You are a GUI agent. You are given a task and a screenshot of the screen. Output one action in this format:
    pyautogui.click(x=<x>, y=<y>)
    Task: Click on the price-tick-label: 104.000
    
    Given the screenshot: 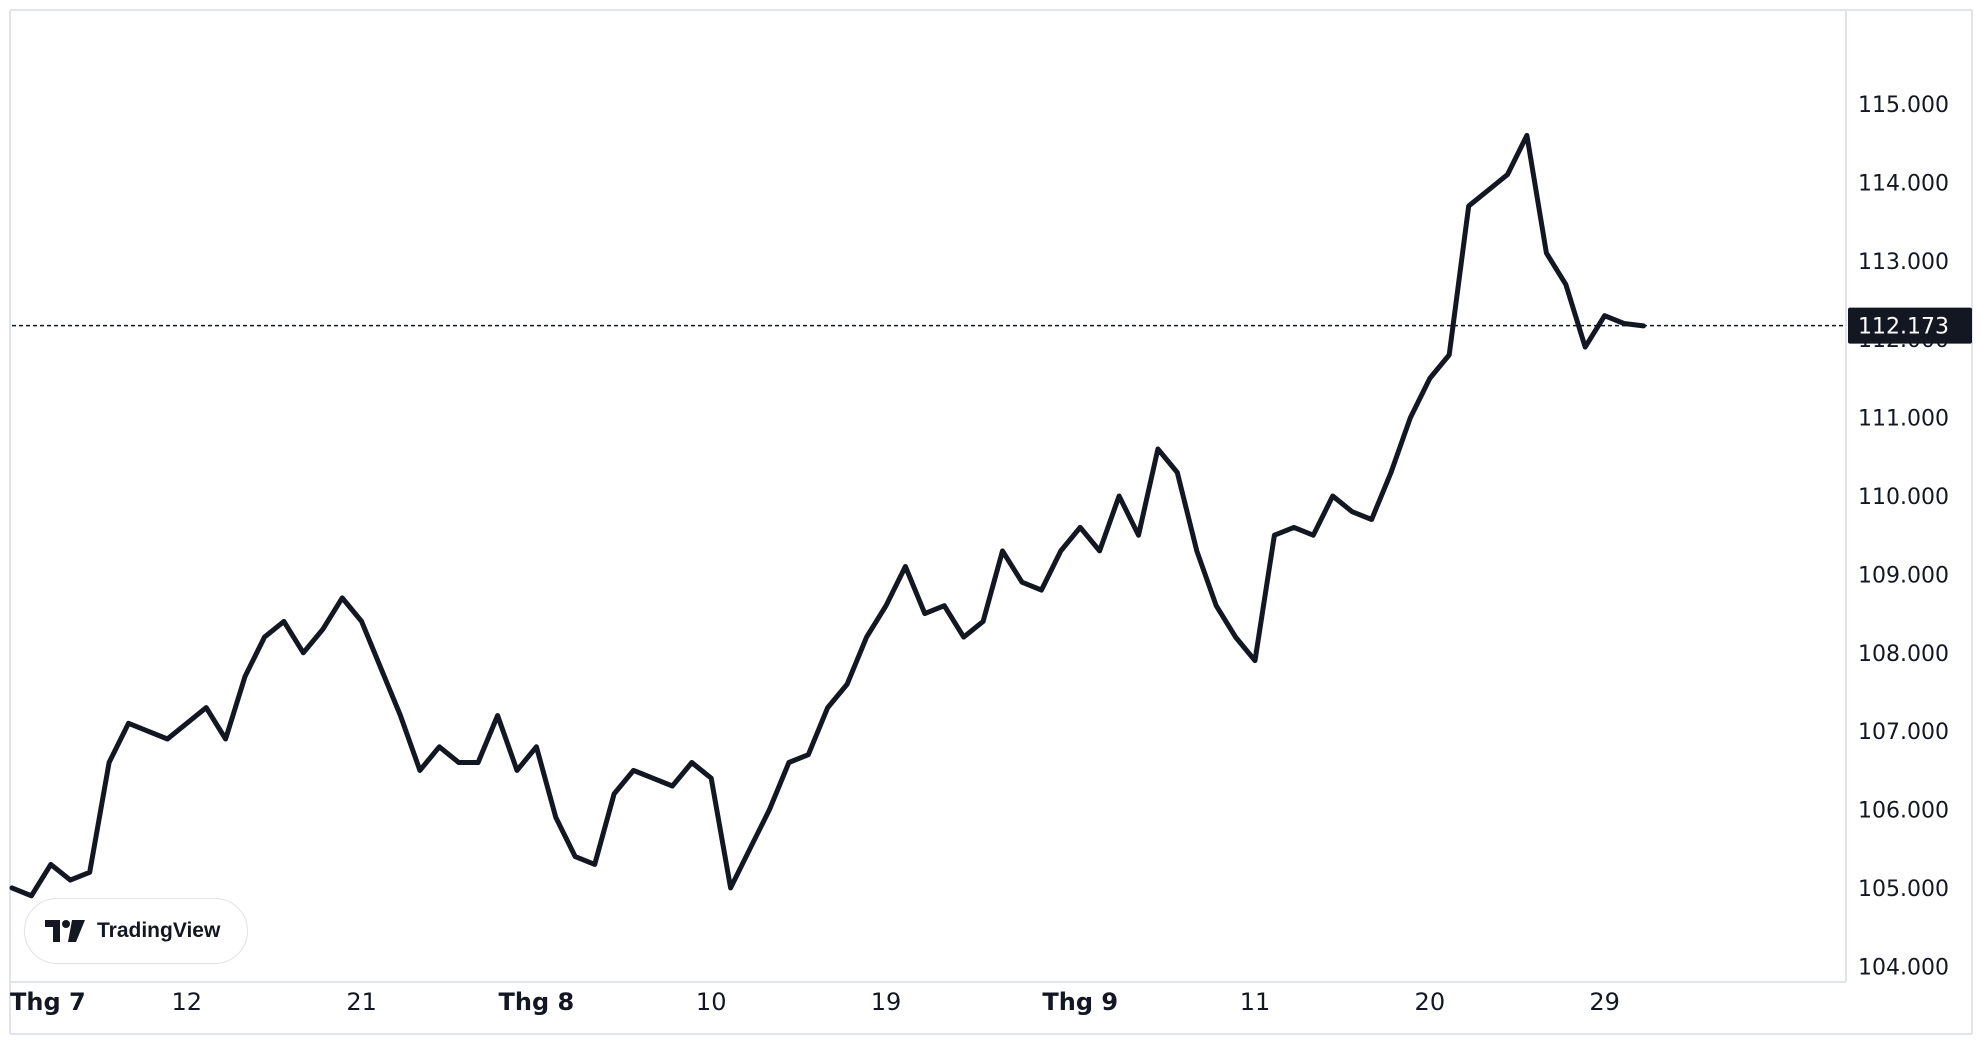 What is the action you would take?
    pyautogui.click(x=1903, y=967)
    